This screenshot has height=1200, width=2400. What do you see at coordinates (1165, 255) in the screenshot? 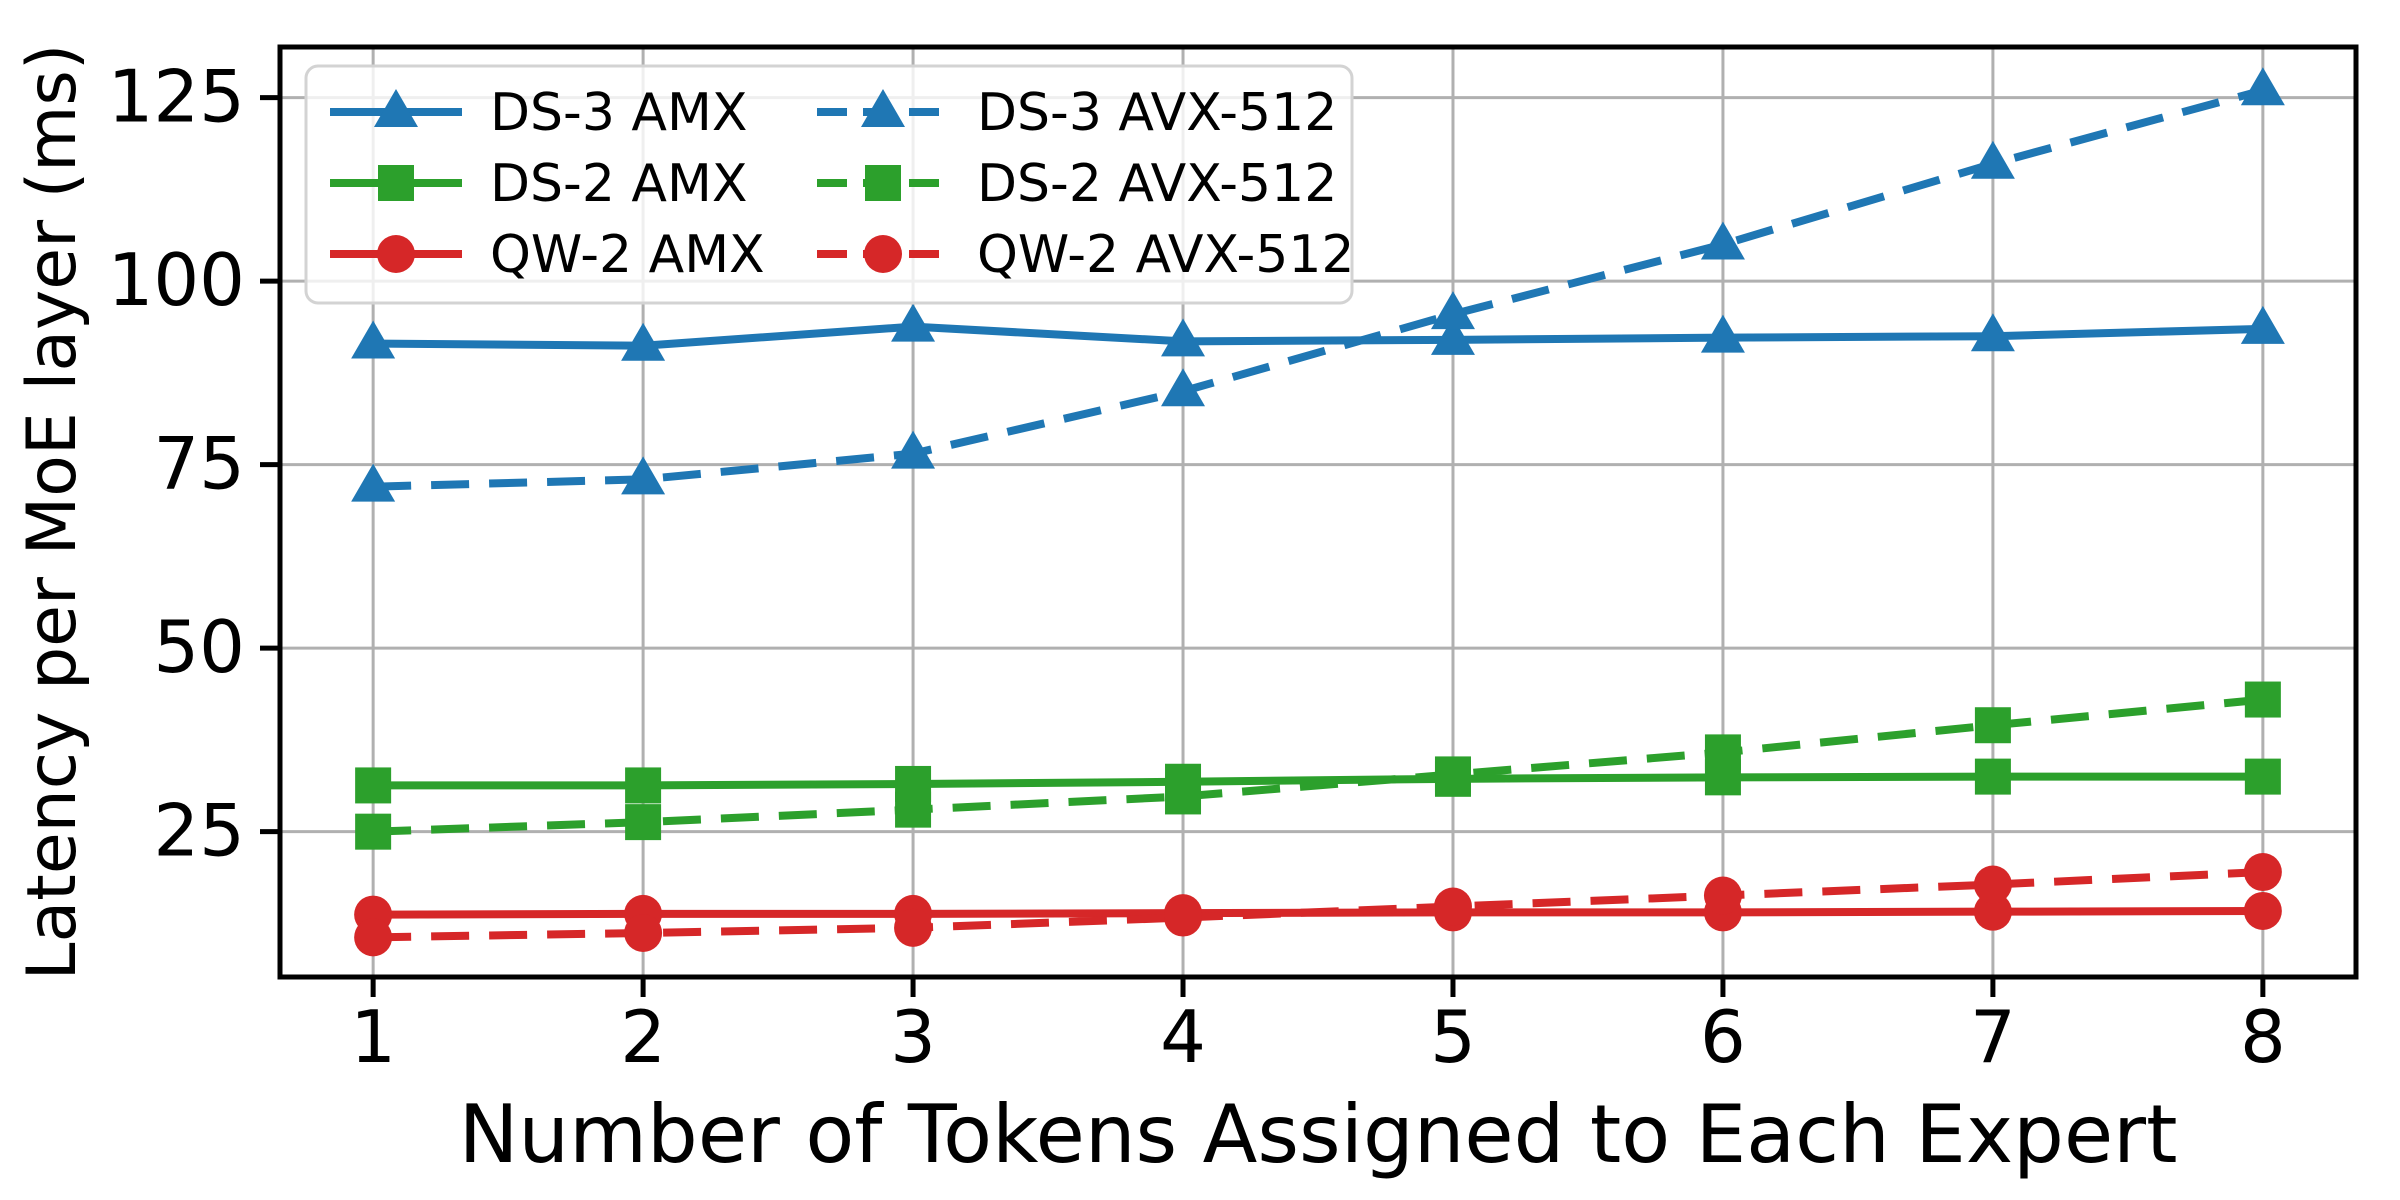
I see `legend-label: QW-2 AVX-512` at bounding box center [1165, 255].